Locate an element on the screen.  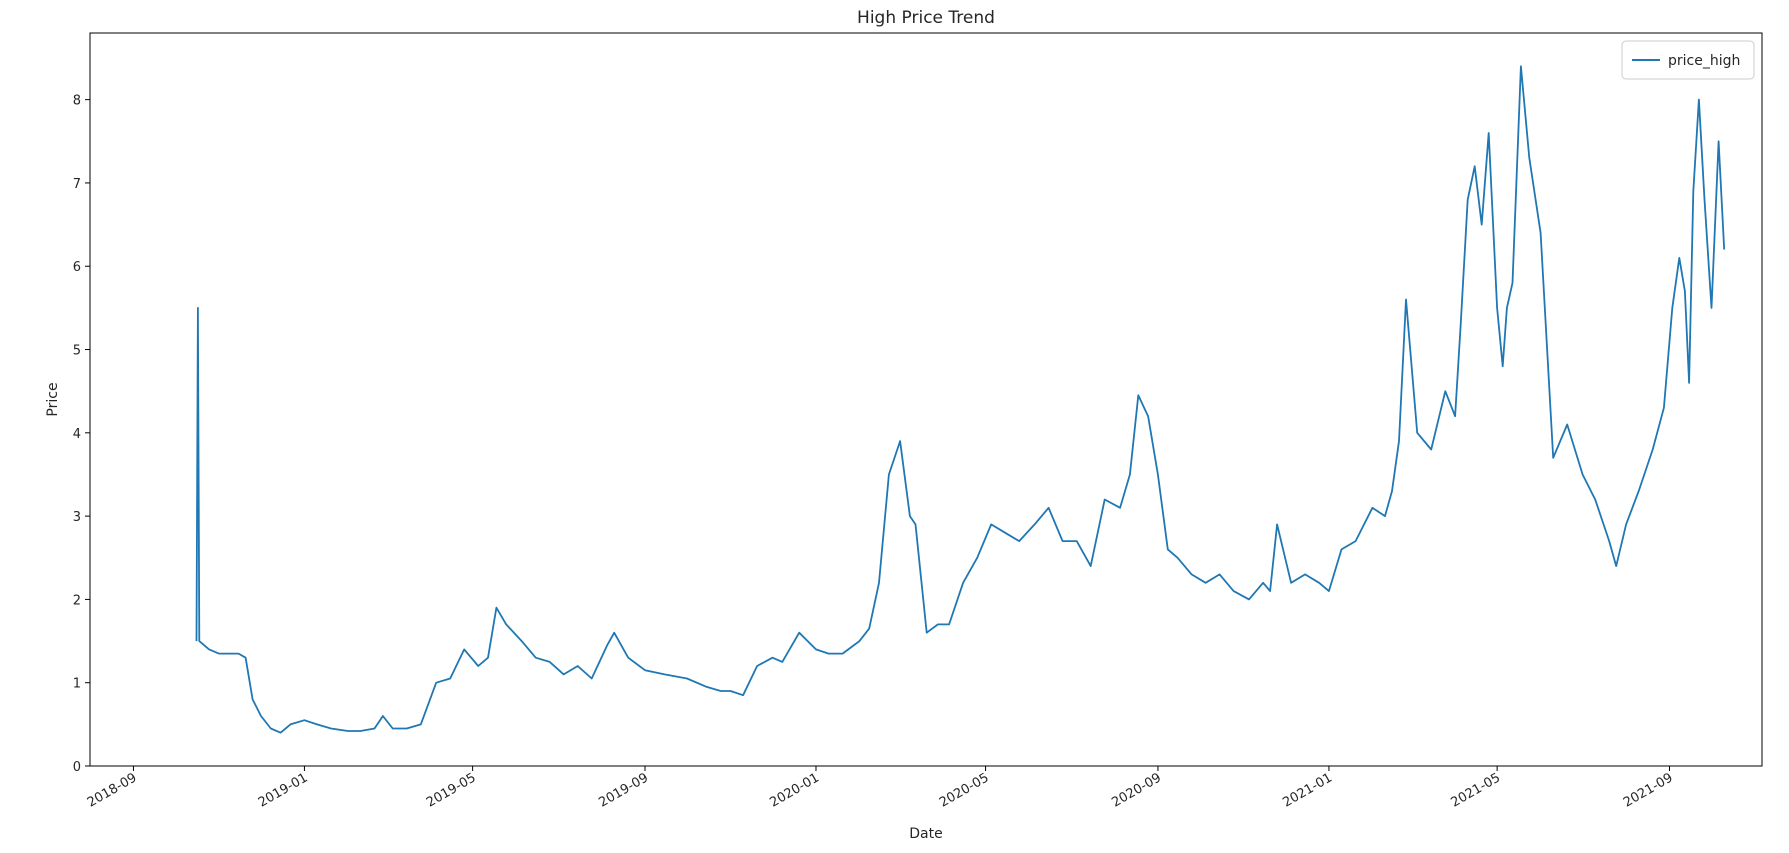
y-tick-label: 0 is located at coordinates (77, 767).